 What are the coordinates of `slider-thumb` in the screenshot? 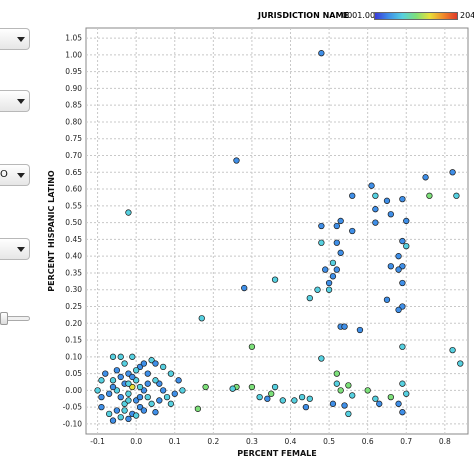 It's located at (4, 318).